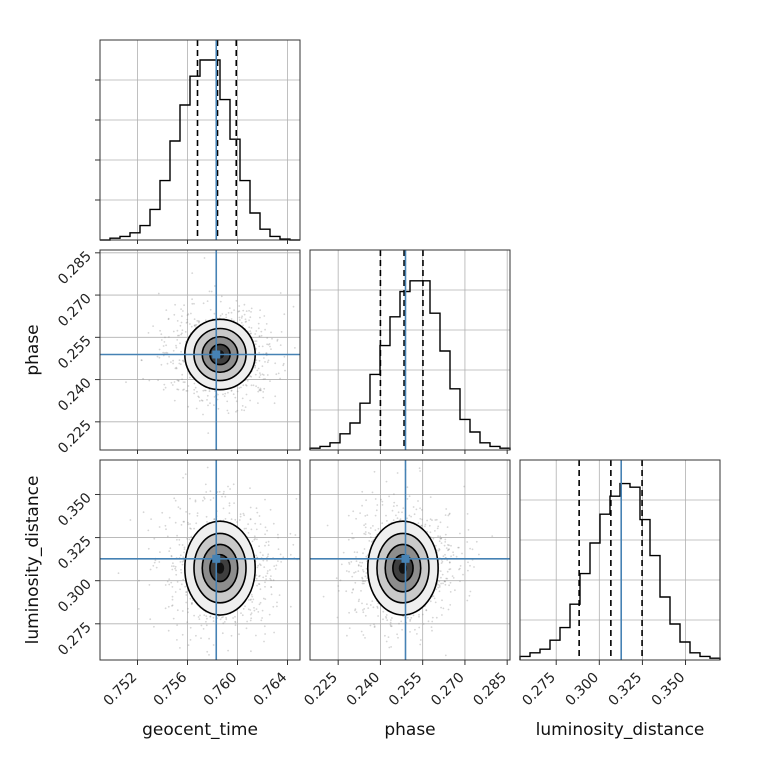 The width and height of the screenshot is (760, 760). Describe the element at coordinates (75, 596) in the screenshot. I see `ytick-label-luminosity_distance-1: 0.300` at that location.